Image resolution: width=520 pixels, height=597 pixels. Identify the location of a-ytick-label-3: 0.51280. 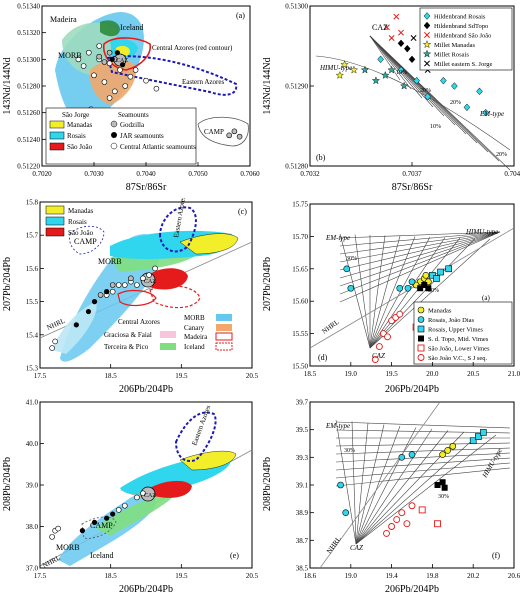
(28, 87).